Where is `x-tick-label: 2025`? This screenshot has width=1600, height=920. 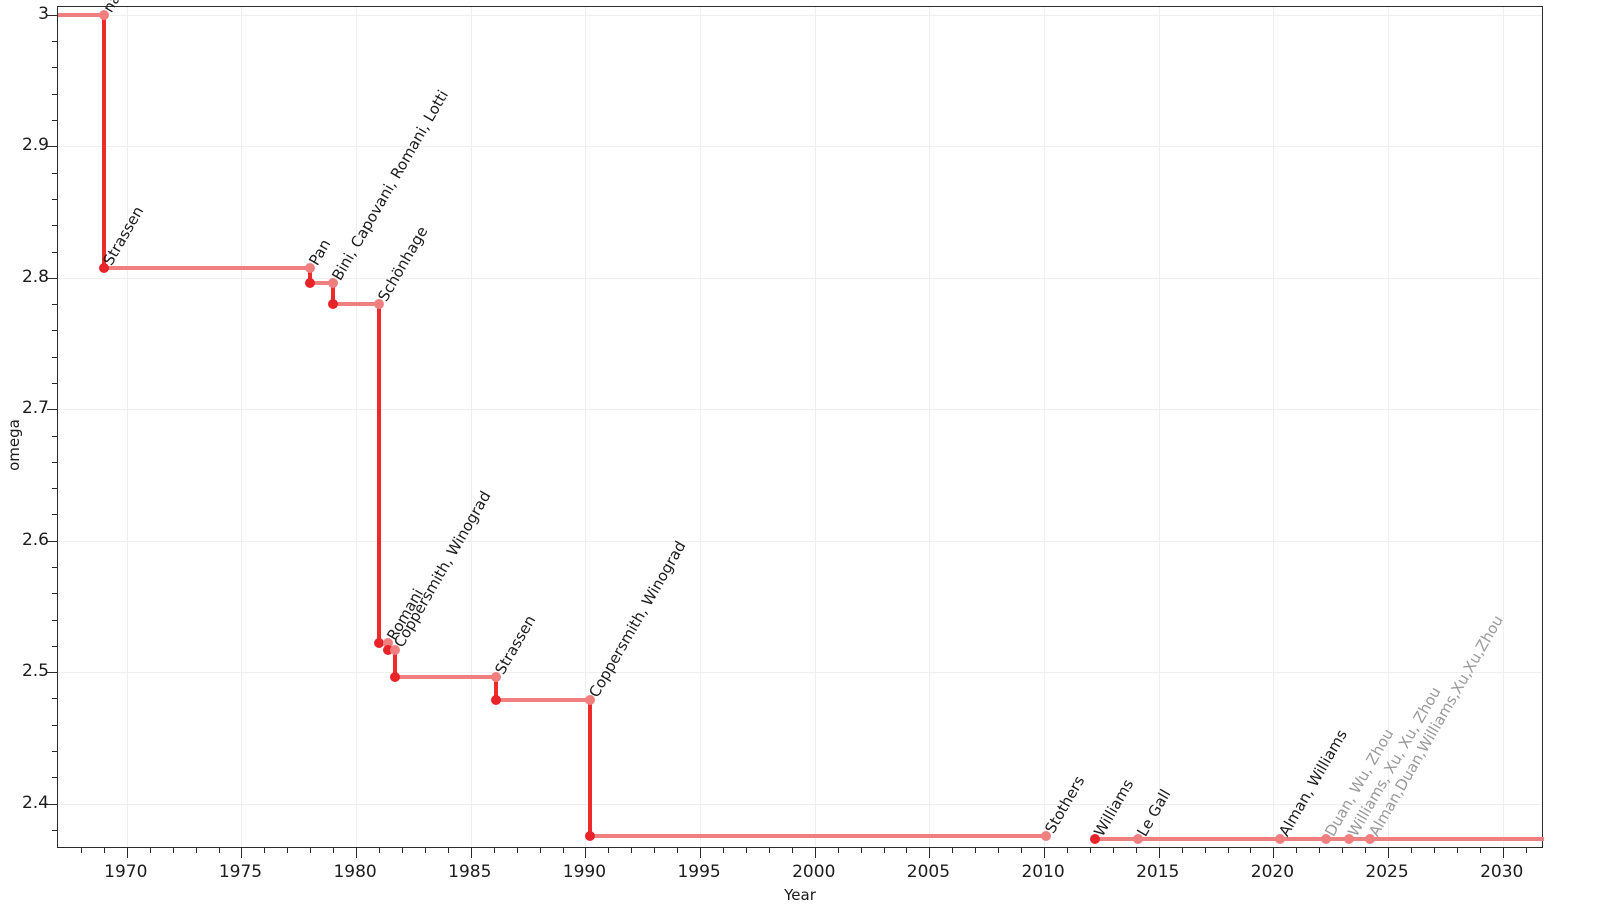
x-tick-label: 2025 is located at coordinates (1387, 872).